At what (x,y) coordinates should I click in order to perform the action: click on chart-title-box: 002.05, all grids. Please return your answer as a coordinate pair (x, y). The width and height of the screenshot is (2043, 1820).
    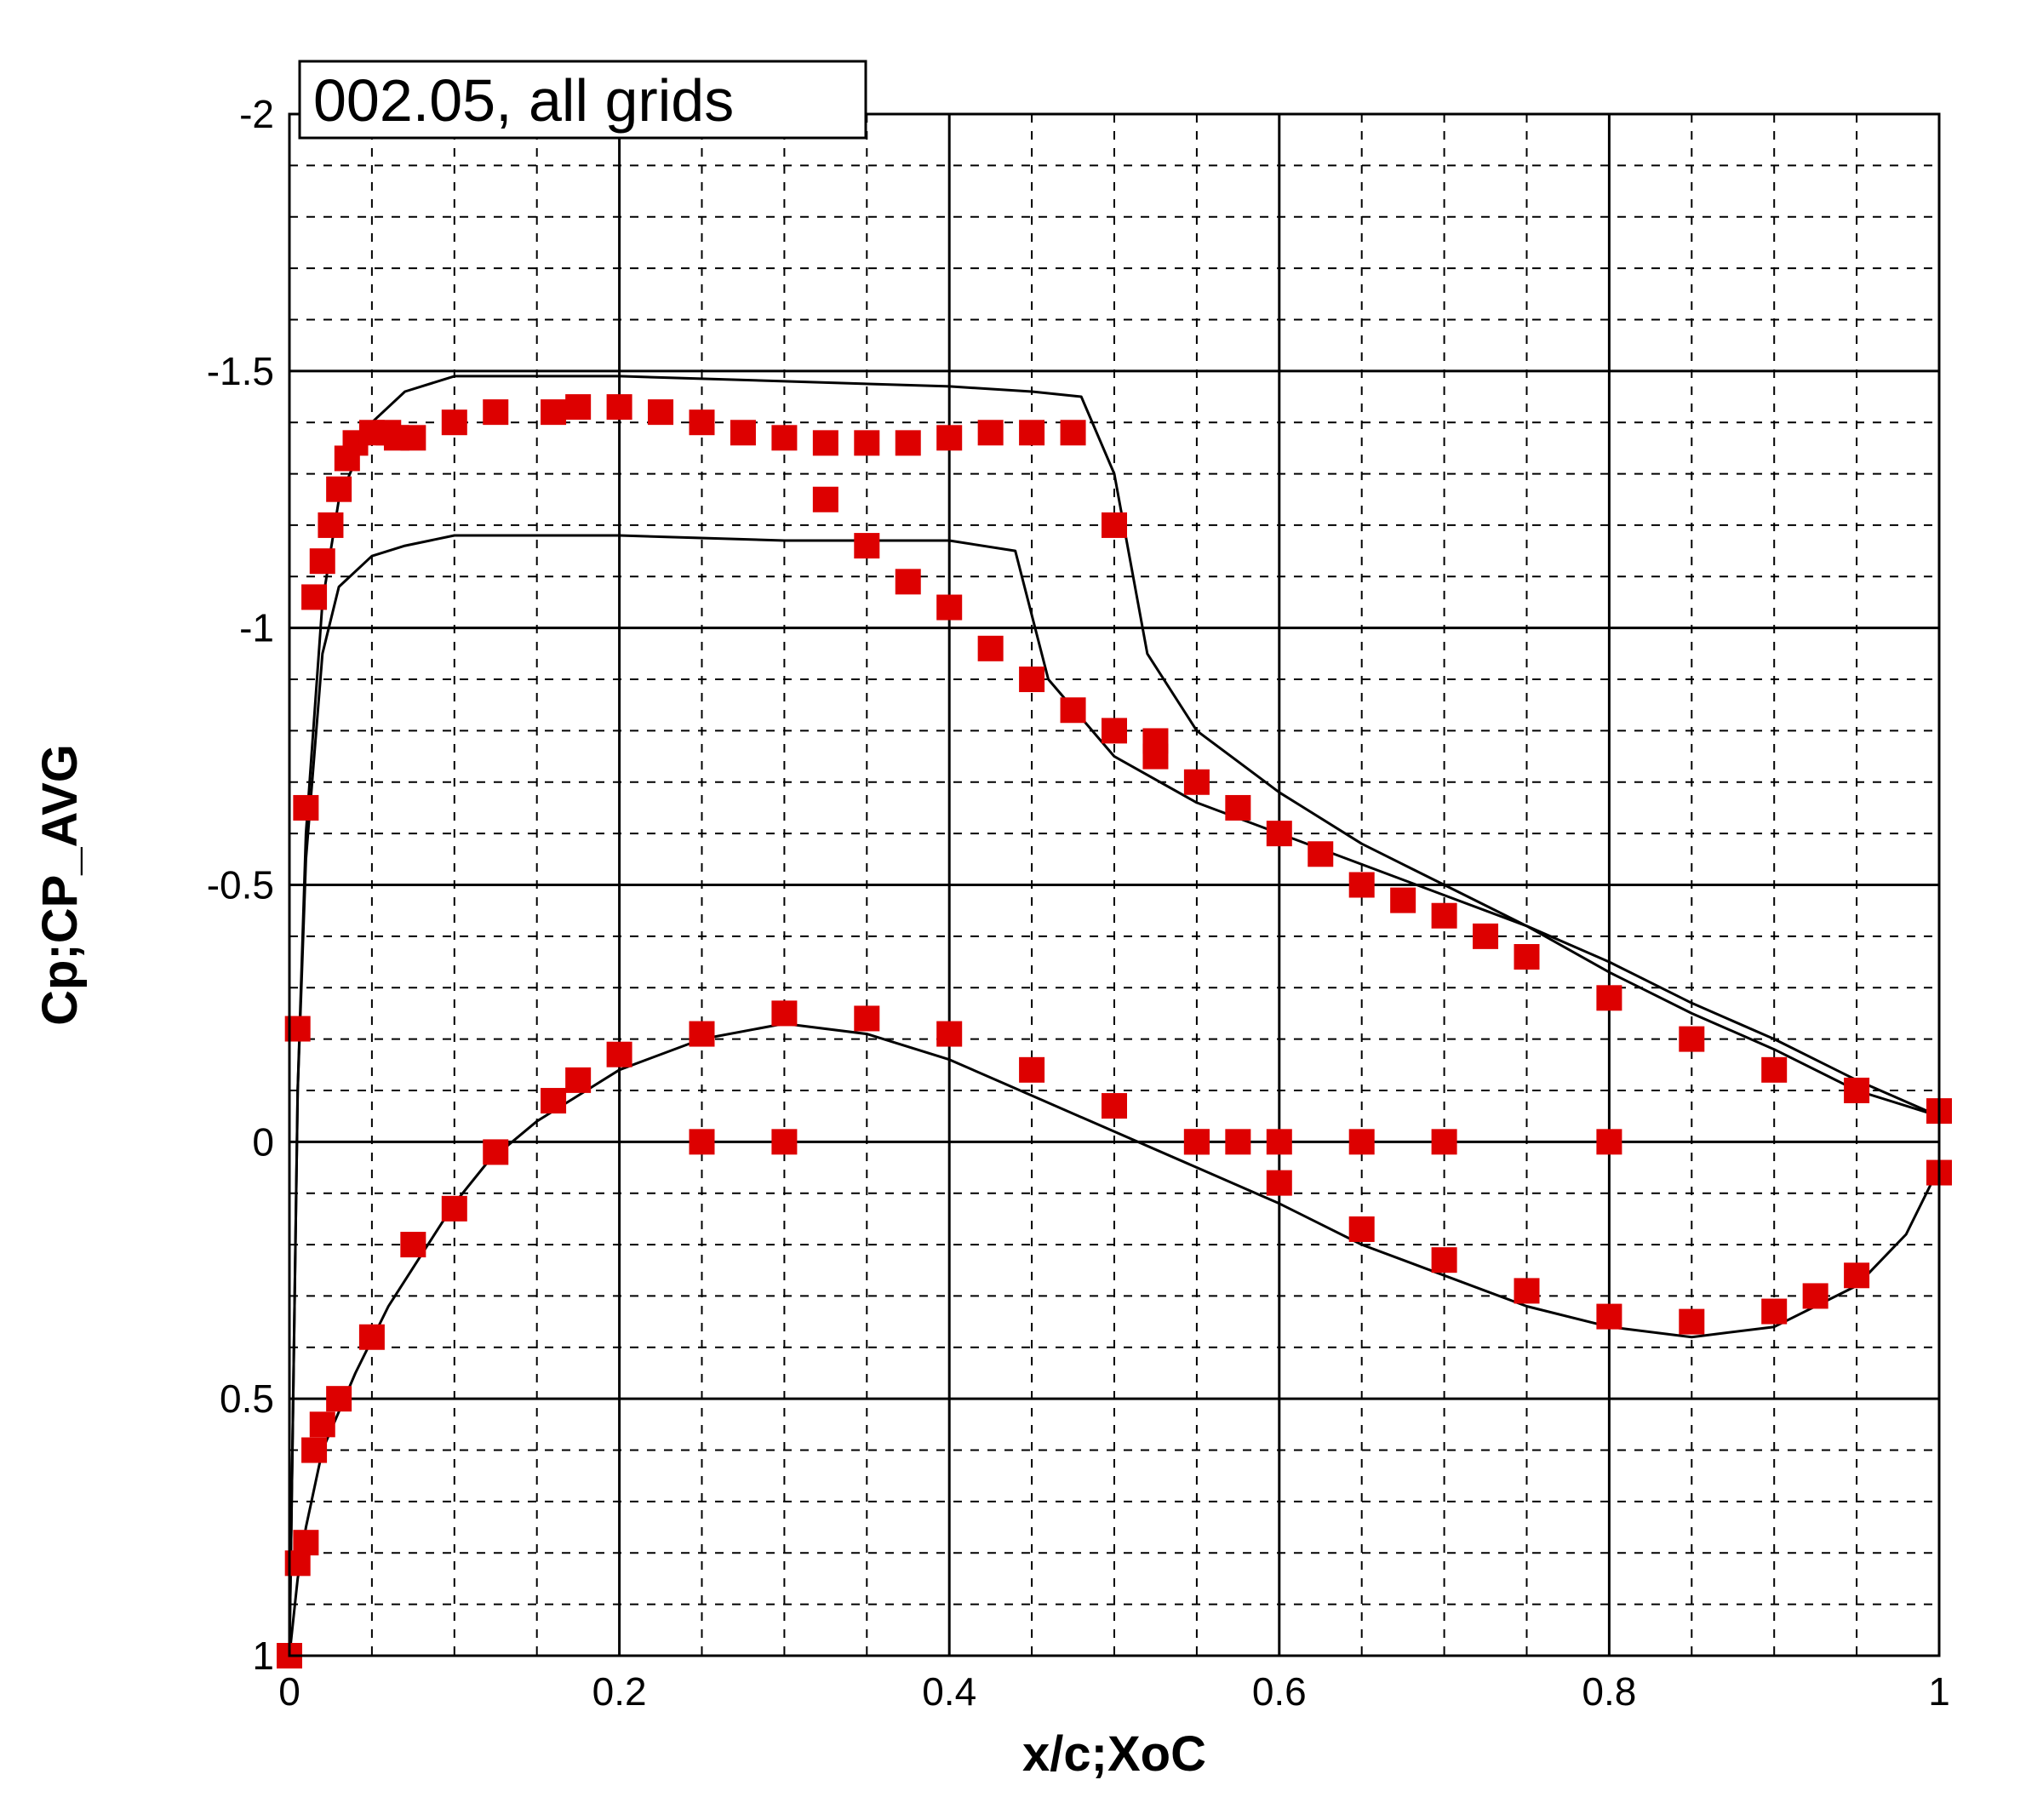
    Looking at the image, I should click on (582, 100).